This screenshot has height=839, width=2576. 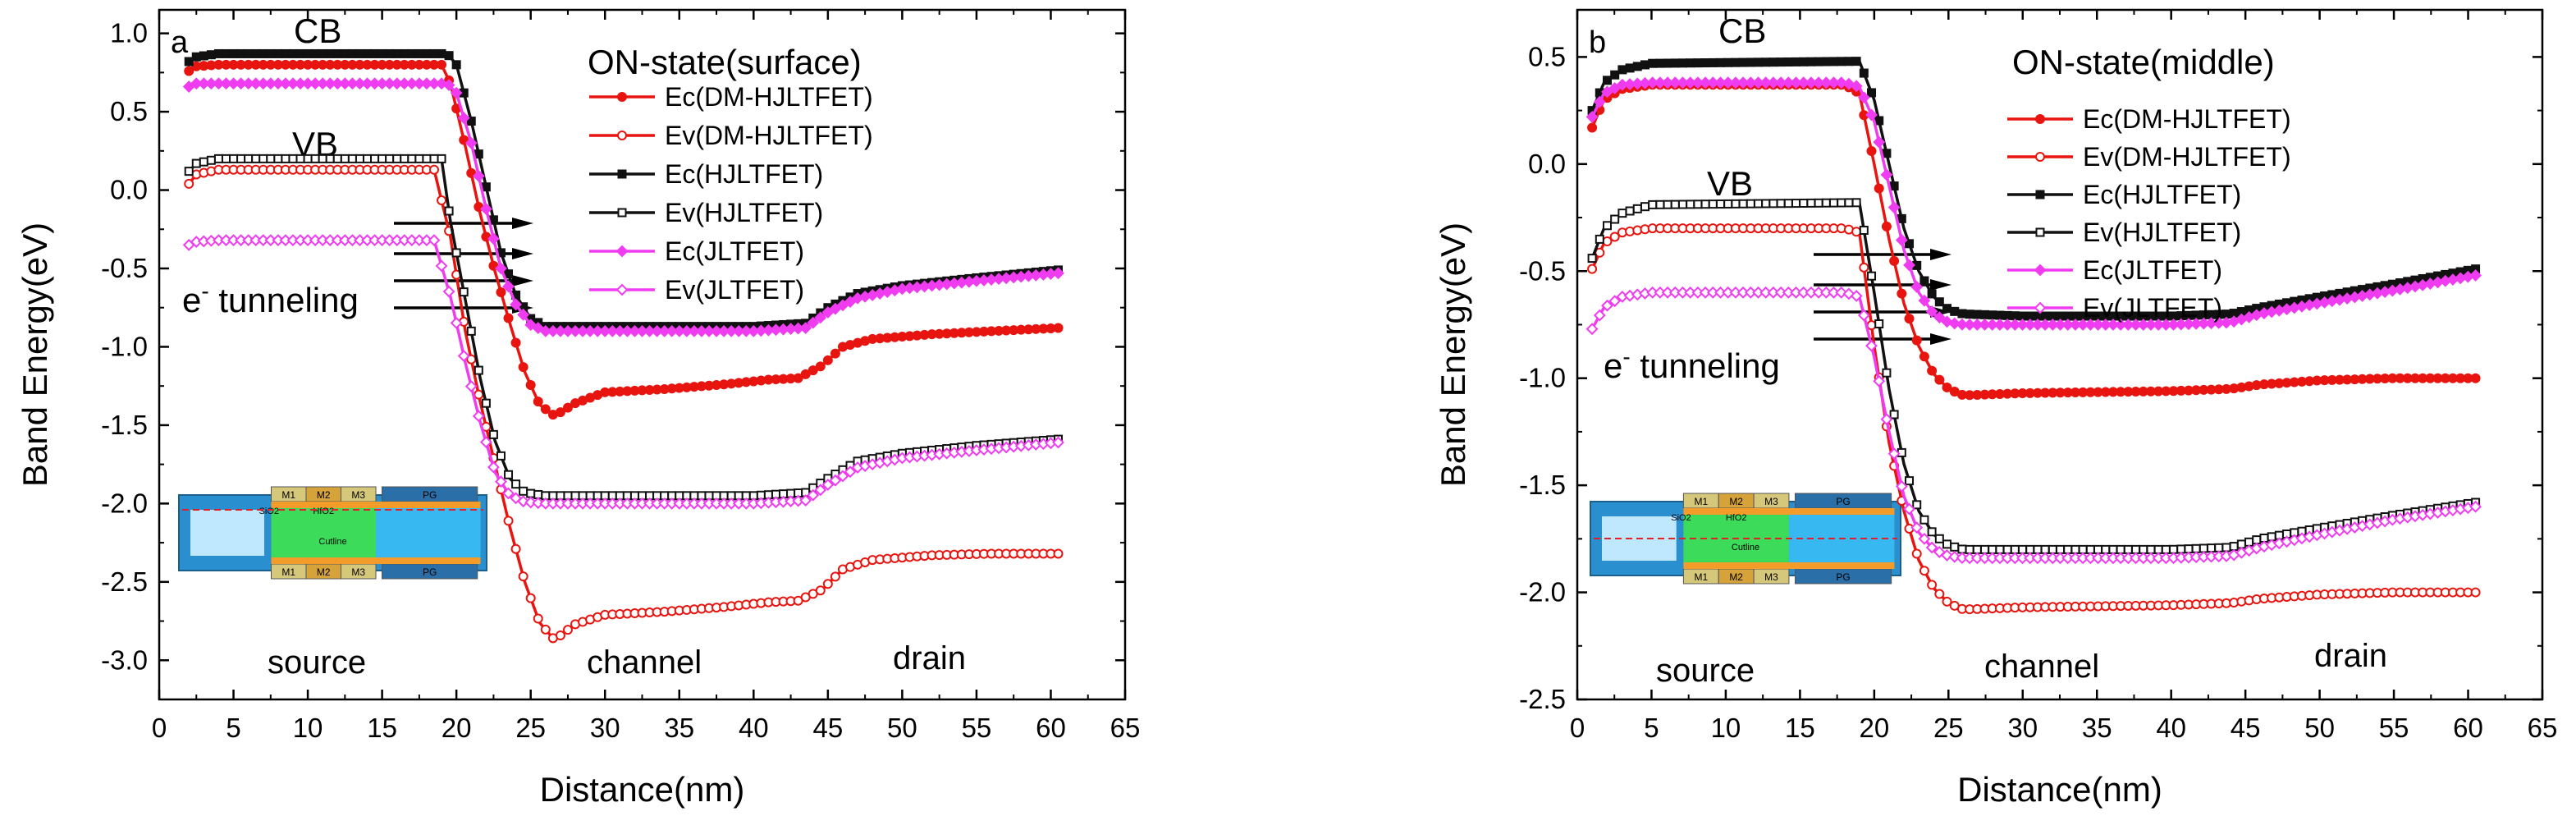 I want to click on inset-source, so click(x=227, y=533).